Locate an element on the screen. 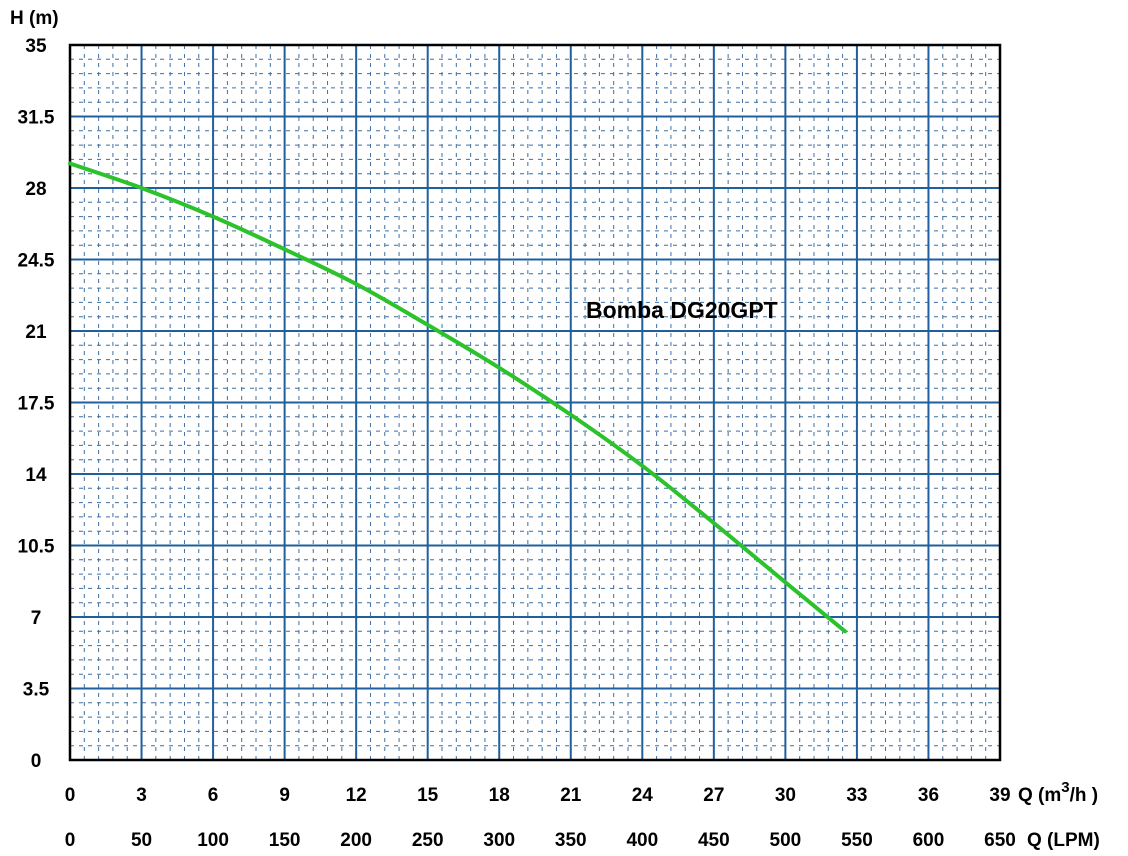  y-tick-label: 17.5 is located at coordinates (36, 404).